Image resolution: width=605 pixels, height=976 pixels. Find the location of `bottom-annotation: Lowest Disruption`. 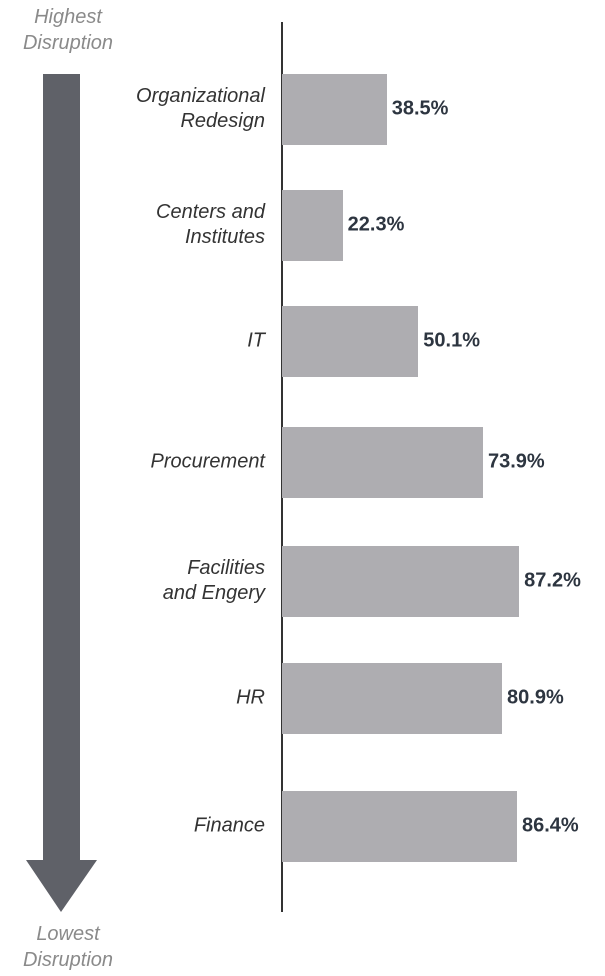

bottom-annotation: Lowest Disruption is located at coordinates (68, 947).